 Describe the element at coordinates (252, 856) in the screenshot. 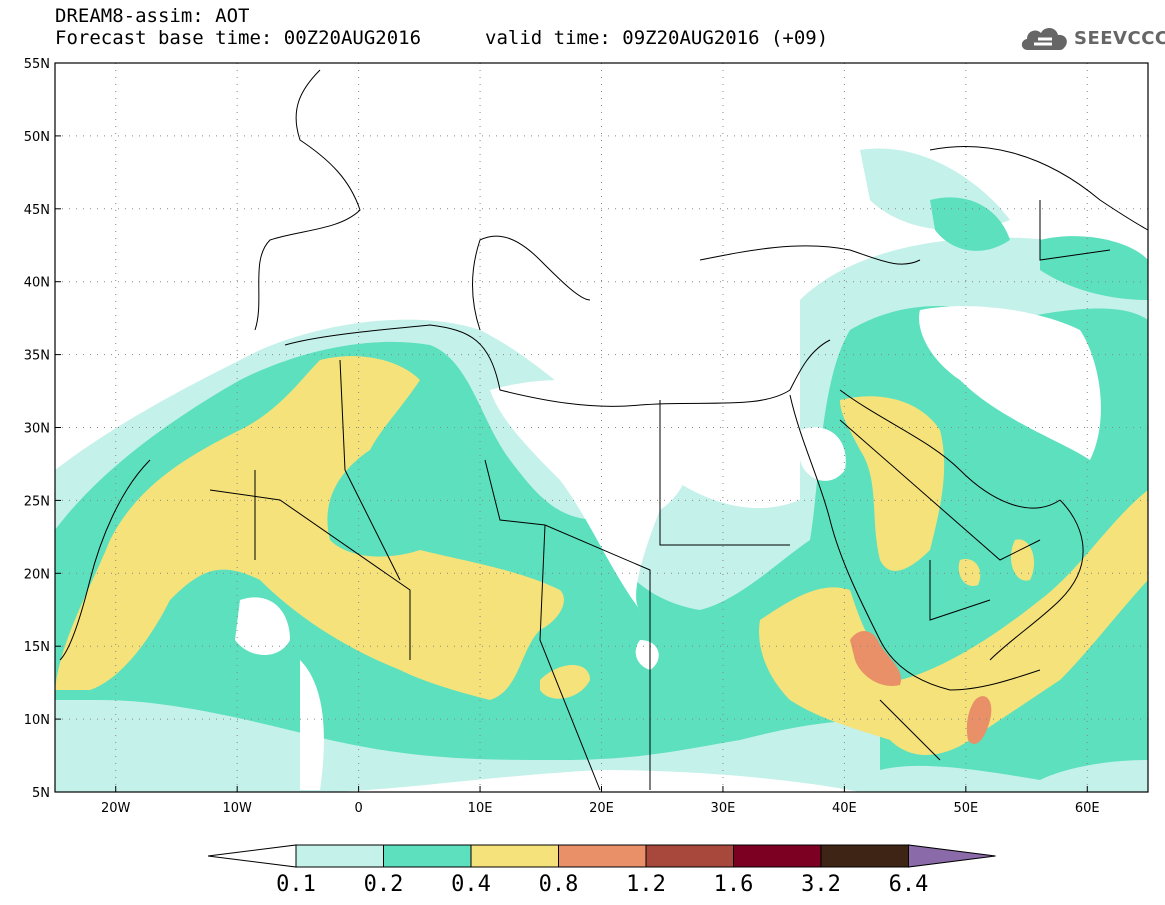

I see `colorbar-under-arrow` at that location.